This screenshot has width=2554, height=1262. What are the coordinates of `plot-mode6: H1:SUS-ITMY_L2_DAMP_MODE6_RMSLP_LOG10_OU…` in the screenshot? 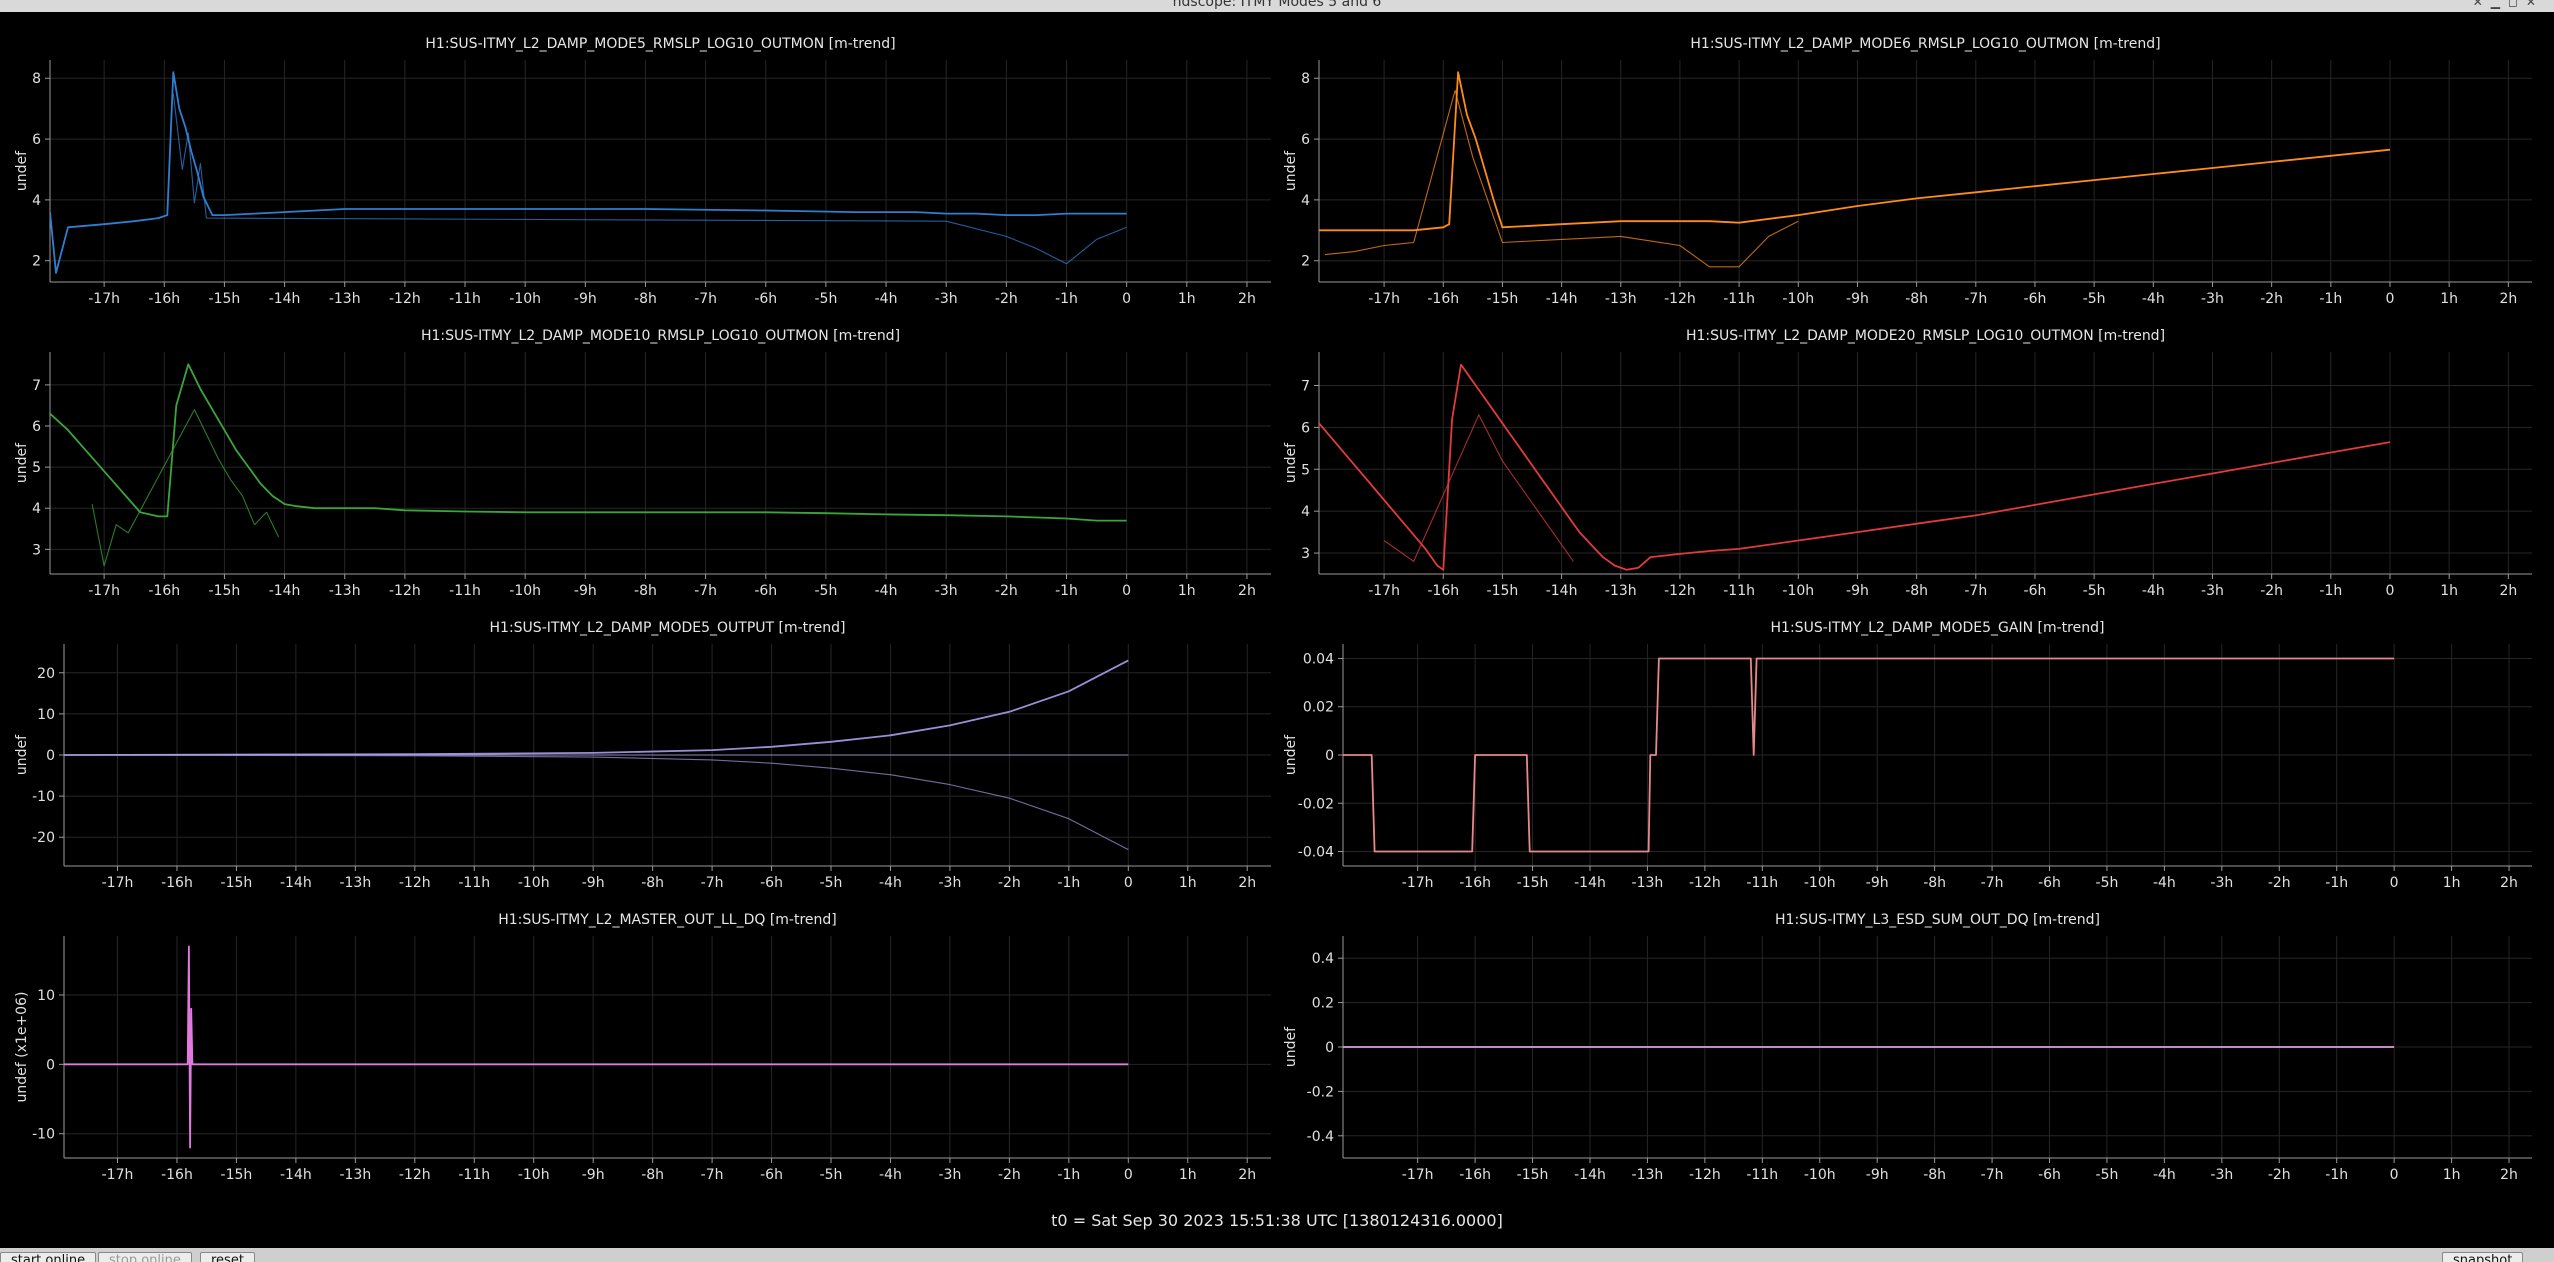 It's located at (1914, 173).